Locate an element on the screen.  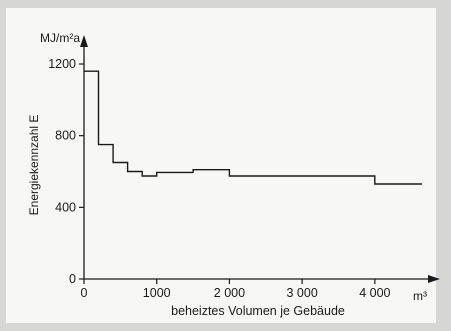
x-tick-label: 0 is located at coordinates (84, 293).